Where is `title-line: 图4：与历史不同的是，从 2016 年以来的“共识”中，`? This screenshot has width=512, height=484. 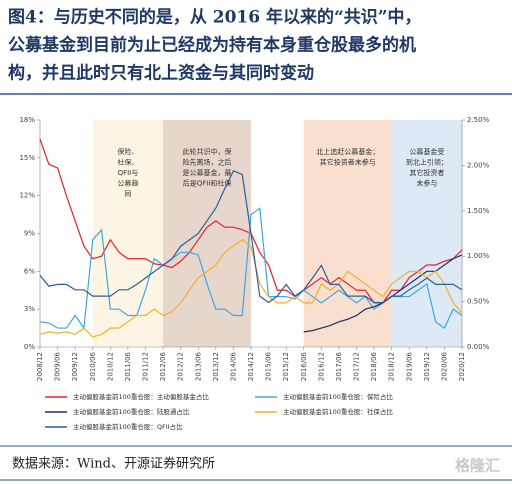 title-line: 图4：与历史不同的是，从 2016 年以来的“共识”中， is located at coordinates (215, 17).